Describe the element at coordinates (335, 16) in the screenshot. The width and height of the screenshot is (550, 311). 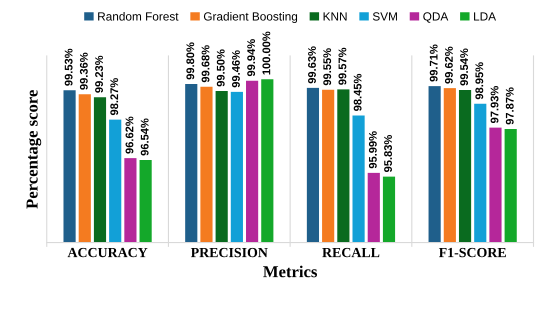
I see `legend-label: KNN` at that location.